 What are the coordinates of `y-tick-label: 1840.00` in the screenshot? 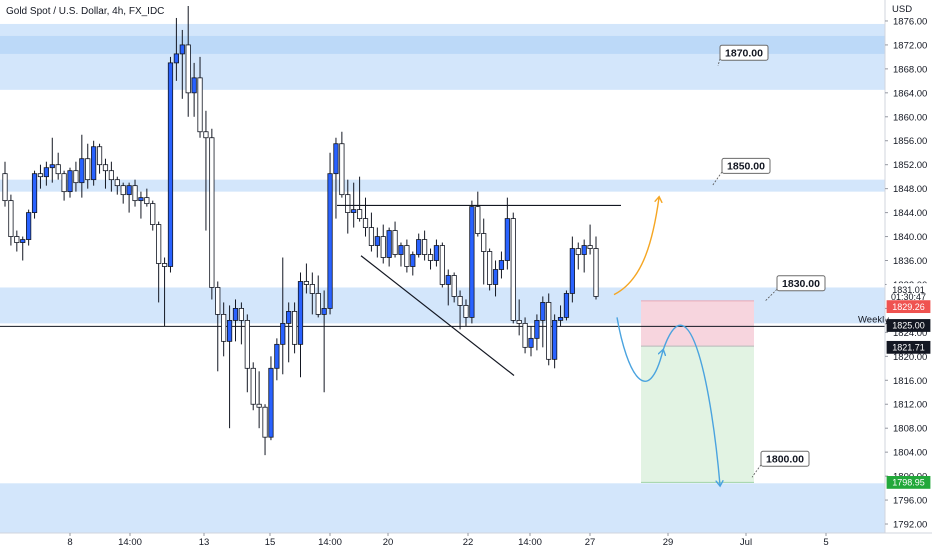 It's located at (910, 237).